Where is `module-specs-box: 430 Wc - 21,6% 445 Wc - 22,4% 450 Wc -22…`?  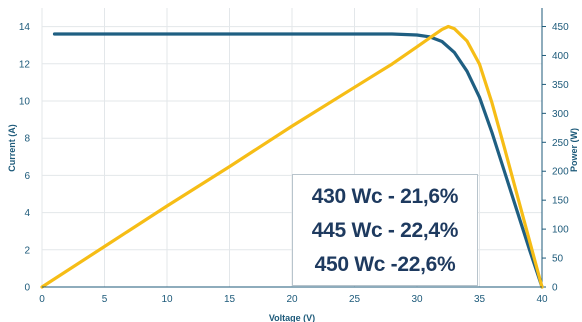
module-specs-box: 430 Wc - 21,6% 445 Wc - 22,4% 450 Wc -22… is located at coordinates (385, 230).